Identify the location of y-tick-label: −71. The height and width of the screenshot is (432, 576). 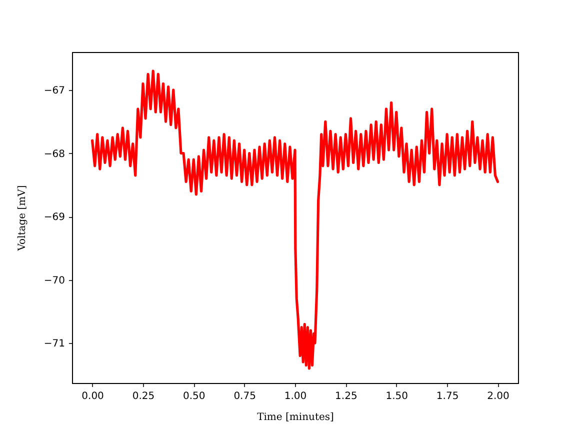
(54, 344).